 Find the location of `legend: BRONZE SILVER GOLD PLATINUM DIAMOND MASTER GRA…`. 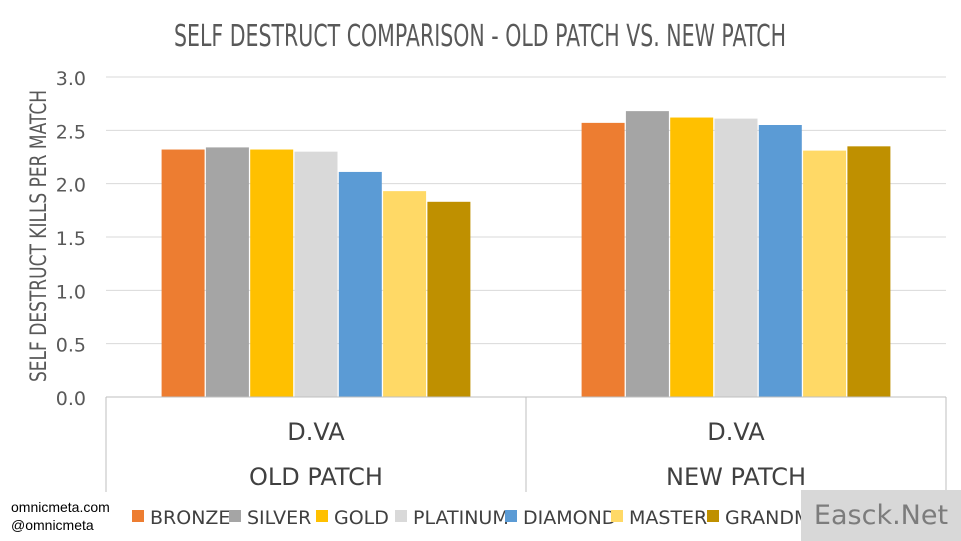

legend: BRONZE SILVER GOLD PLATINUM DIAMOND MASTER GRA… is located at coordinates (483, 518).